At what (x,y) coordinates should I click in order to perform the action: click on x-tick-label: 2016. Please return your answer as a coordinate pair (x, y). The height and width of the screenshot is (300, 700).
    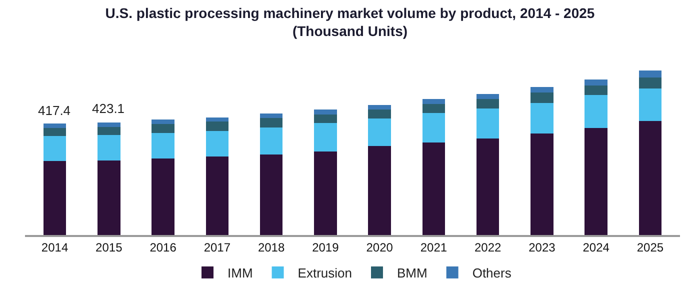
    Looking at the image, I should click on (163, 247).